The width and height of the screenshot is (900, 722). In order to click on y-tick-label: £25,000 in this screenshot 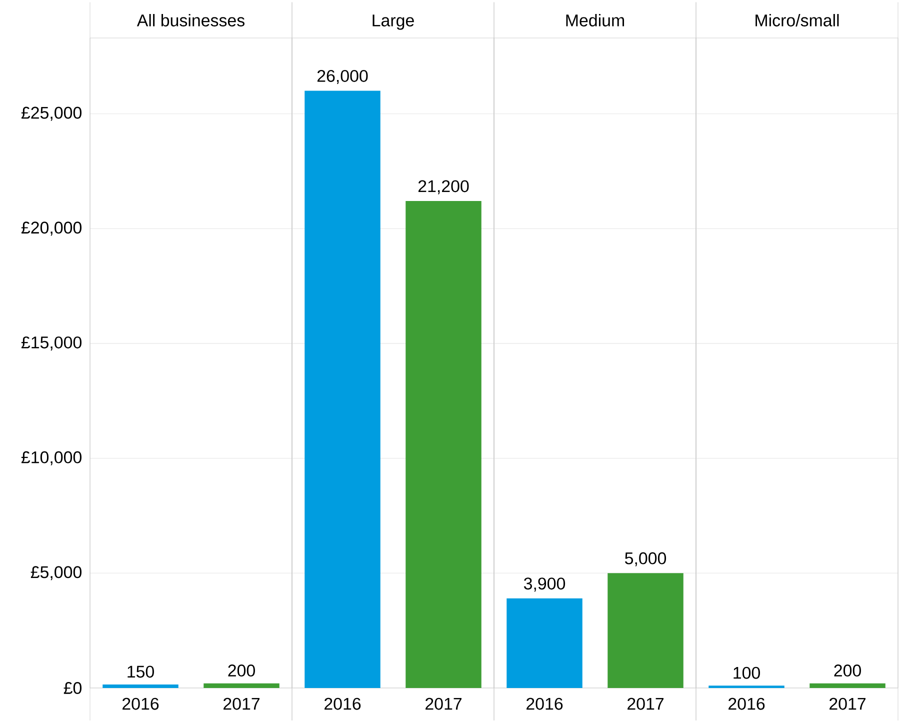, I will do `click(51, 113)`.